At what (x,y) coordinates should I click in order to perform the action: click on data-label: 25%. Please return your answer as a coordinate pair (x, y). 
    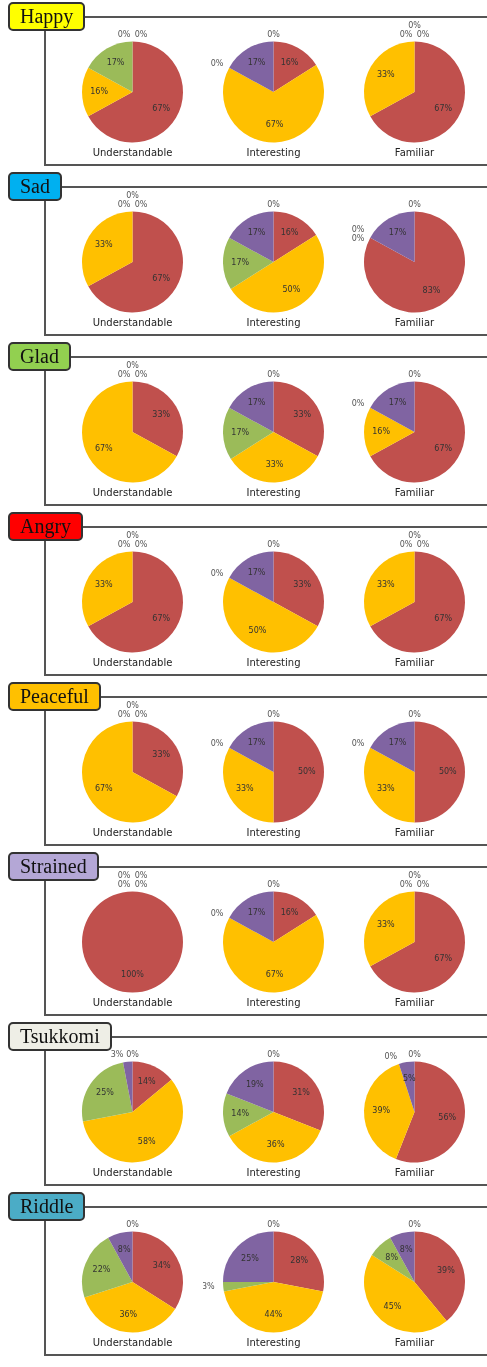
    Looking at the image, I should click on (250, 1258).